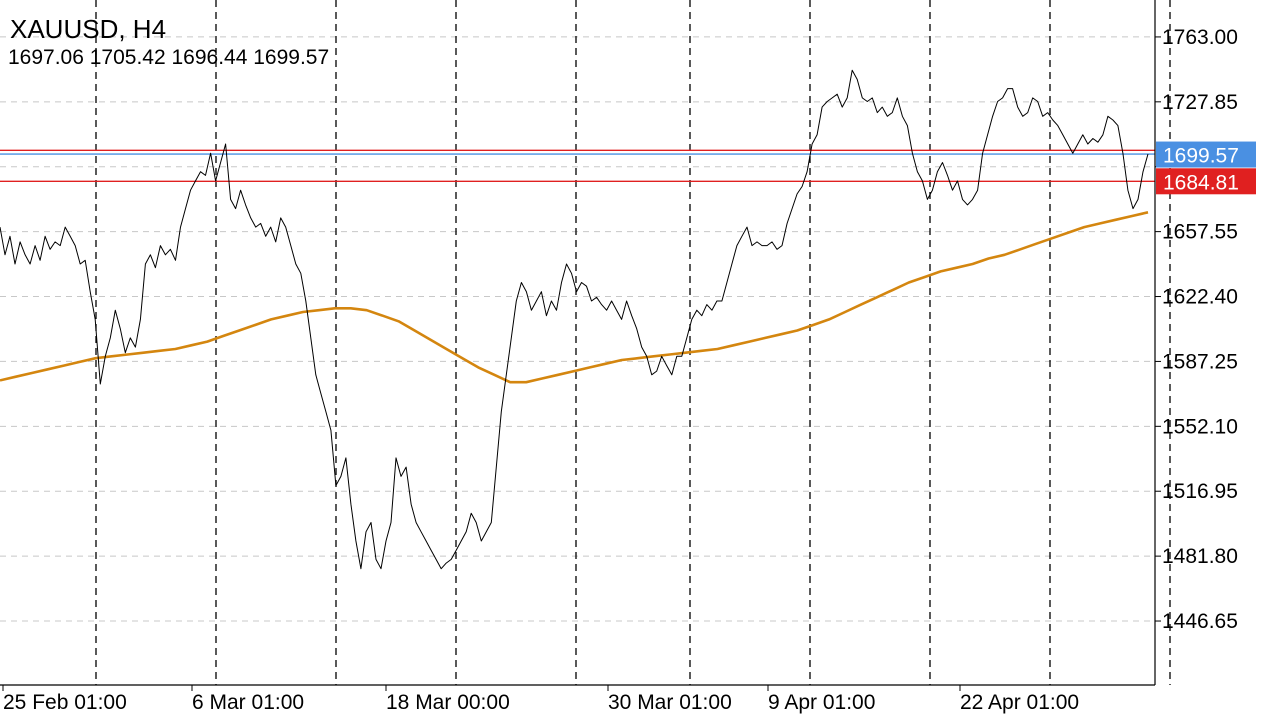  What do you see at coordinates (88, 29) in the screenshot?
I see `chart-title: XAUUSD, H4` at bounding box center [88, 29].